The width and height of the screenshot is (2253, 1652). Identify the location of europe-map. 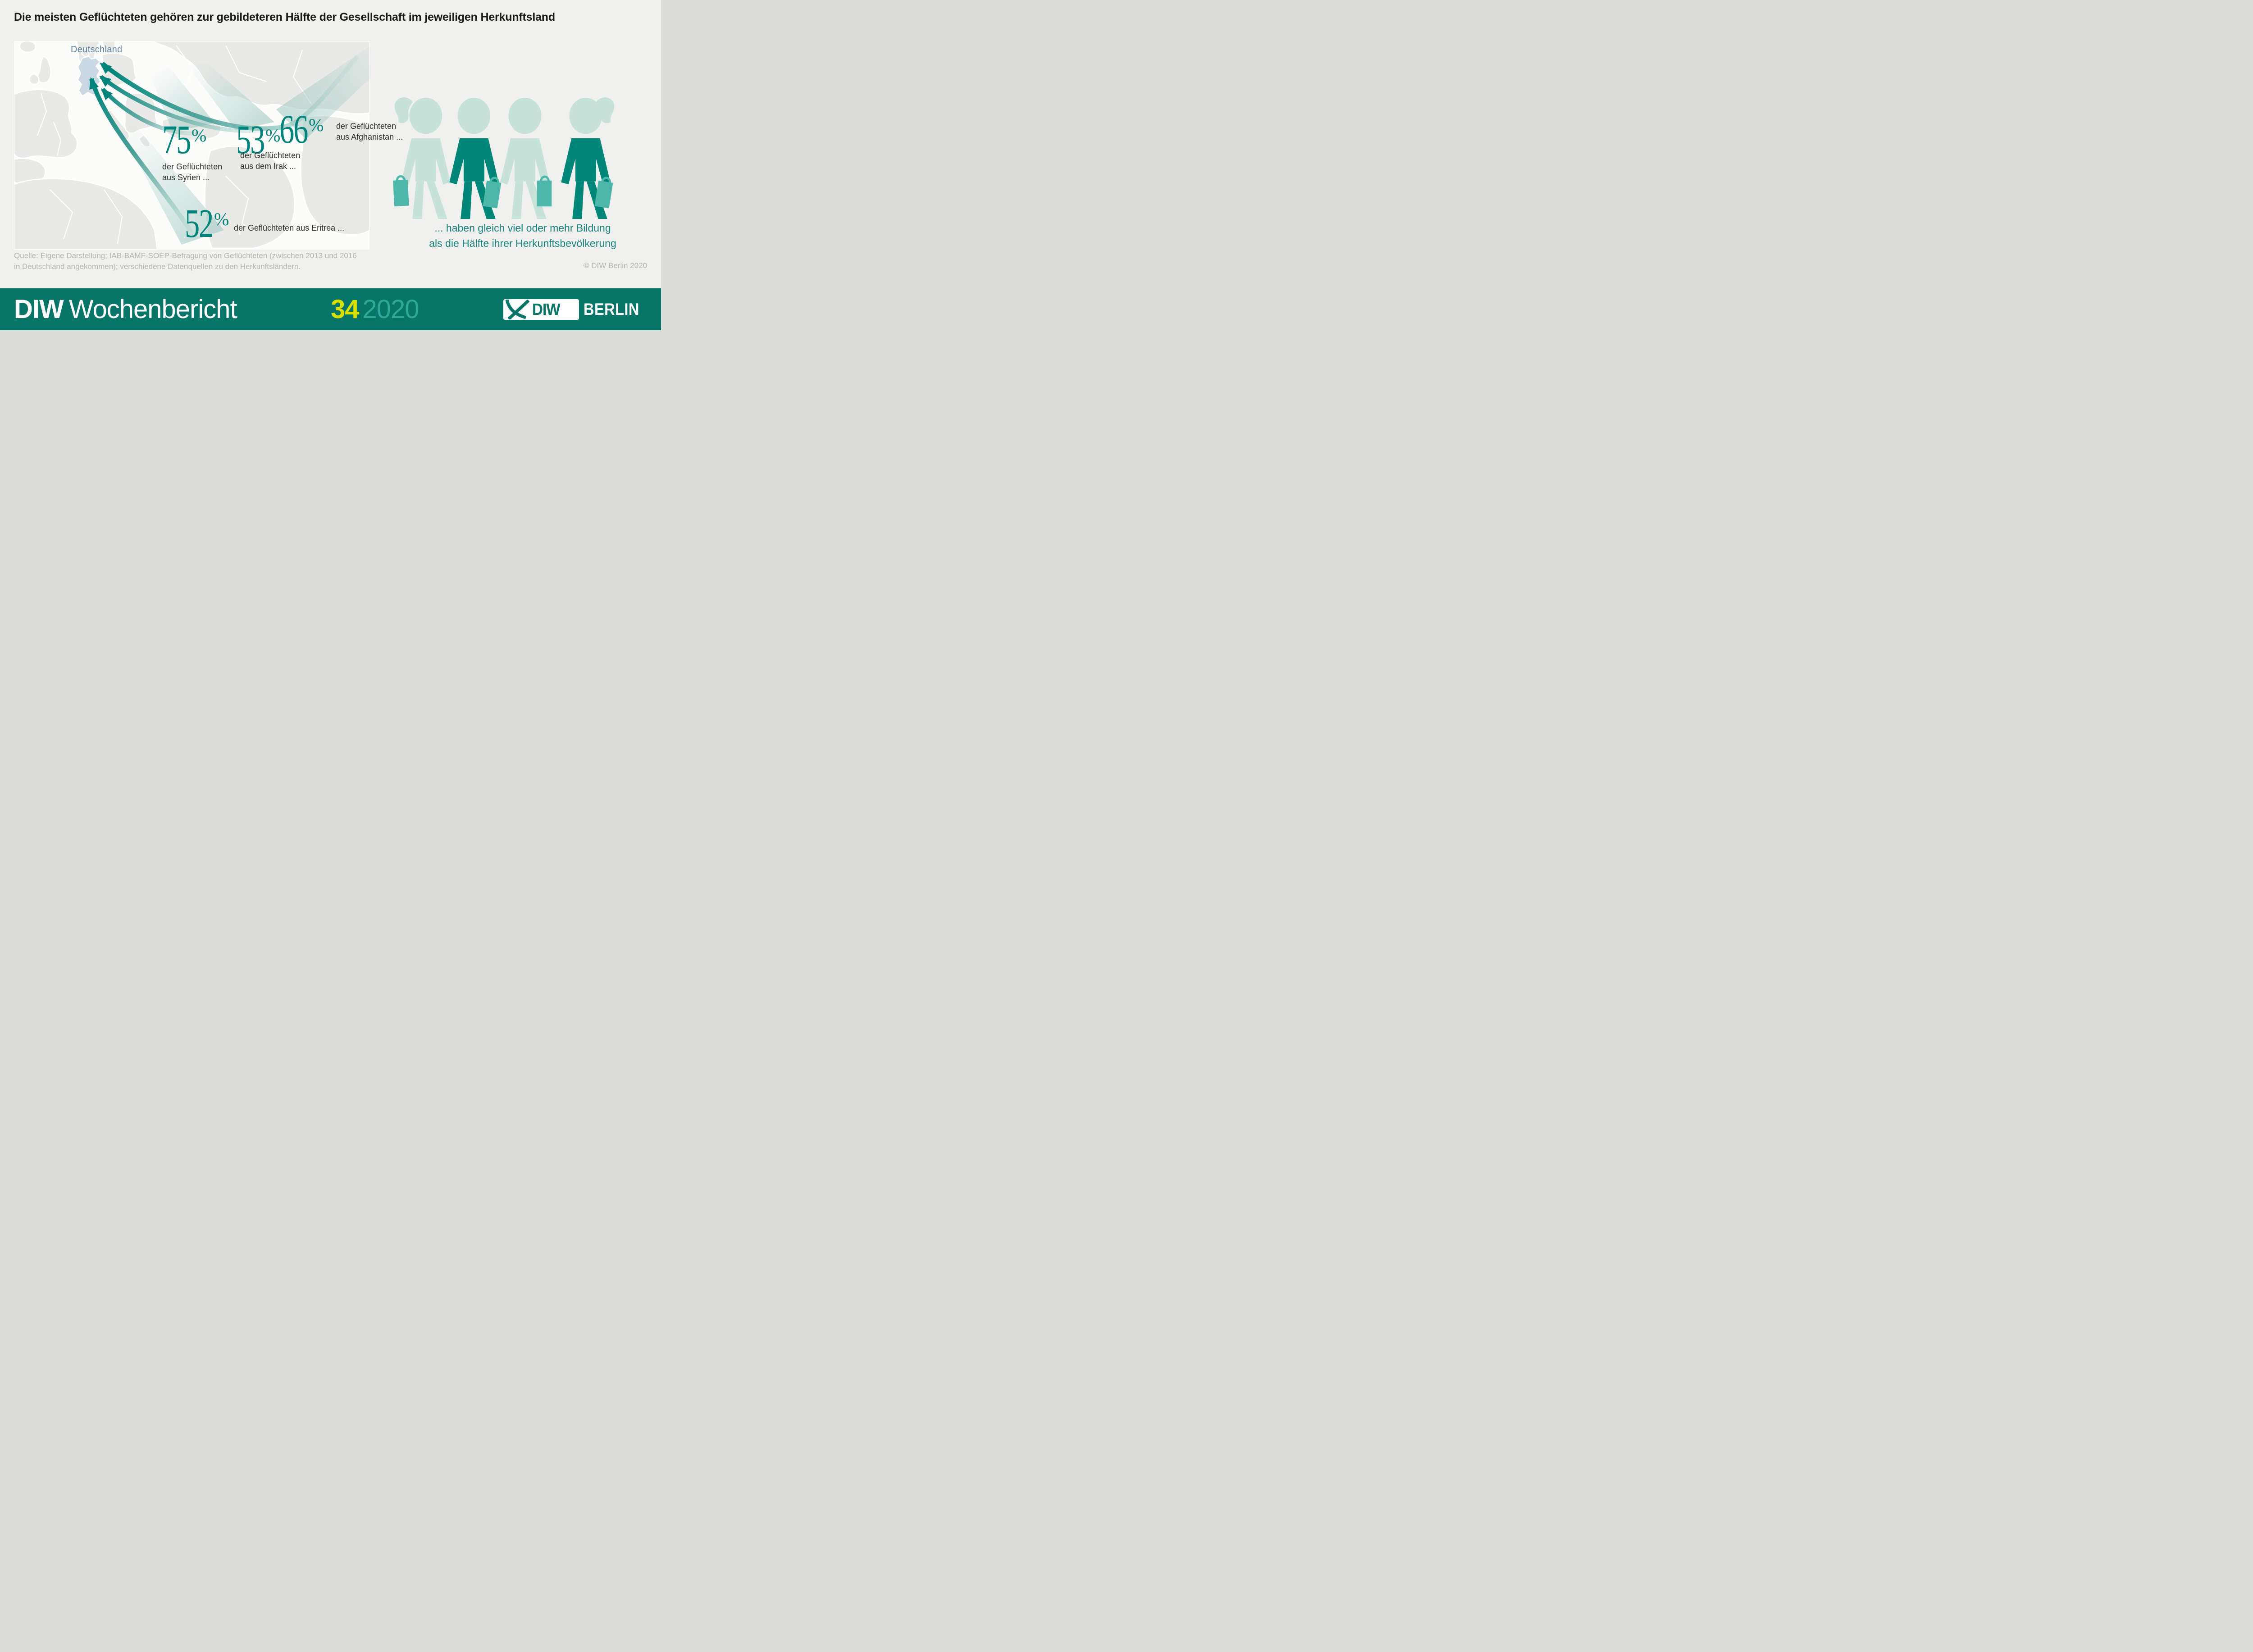
(191, 145).